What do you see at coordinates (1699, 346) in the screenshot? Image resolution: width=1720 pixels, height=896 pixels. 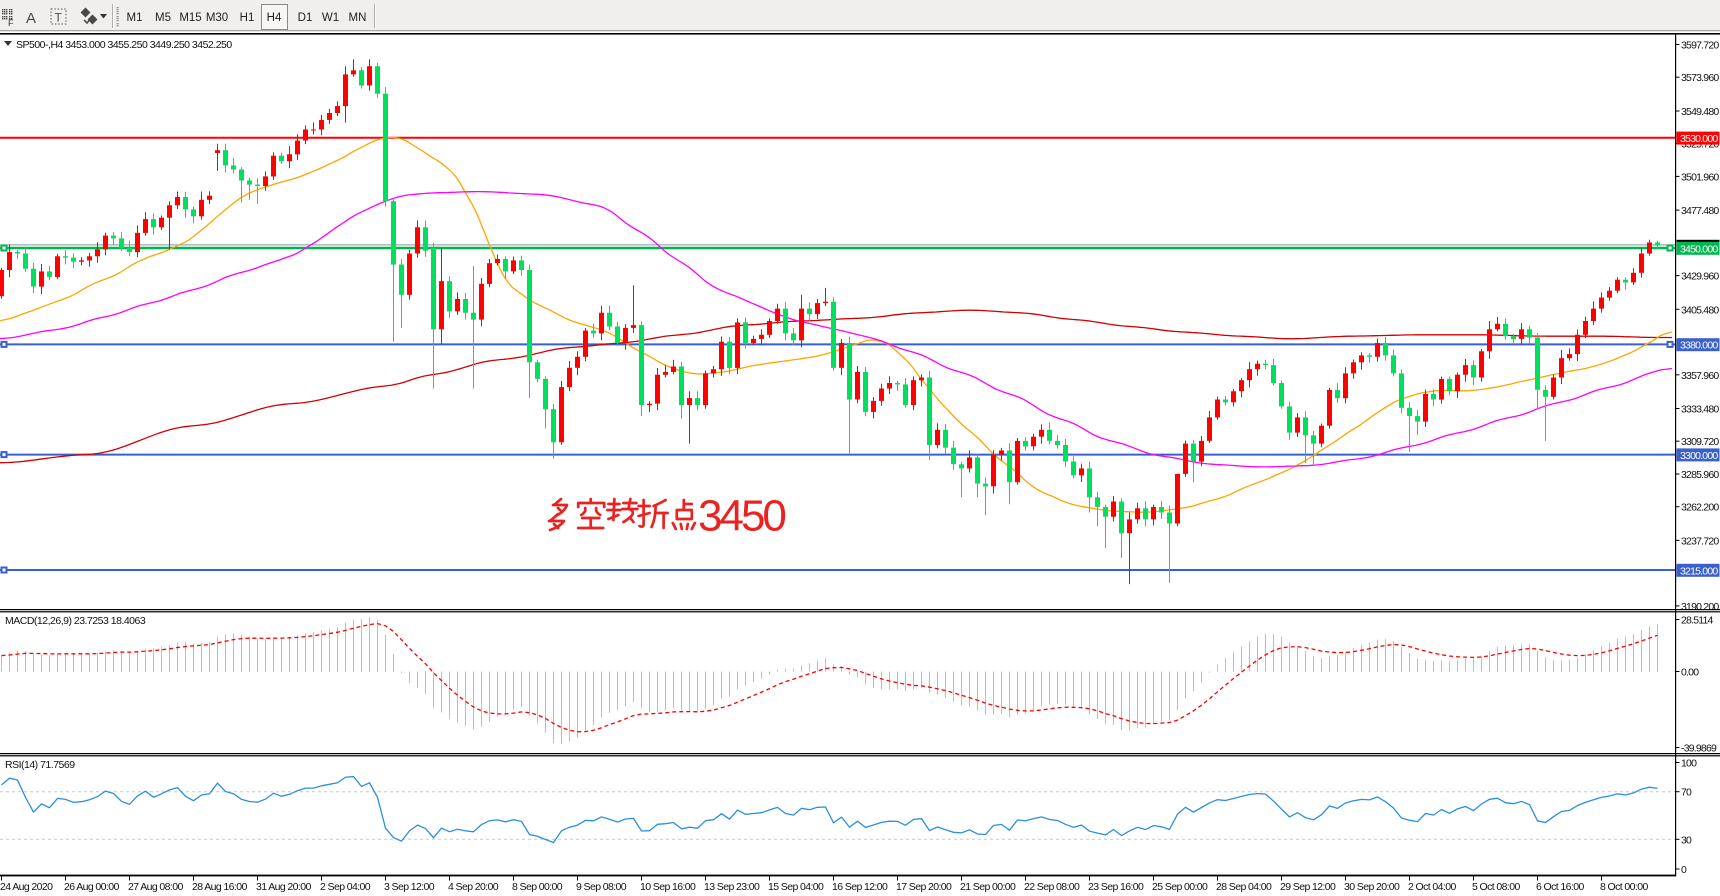 I see `svg-text: 3380.000` at bounding box center [1699, 346].